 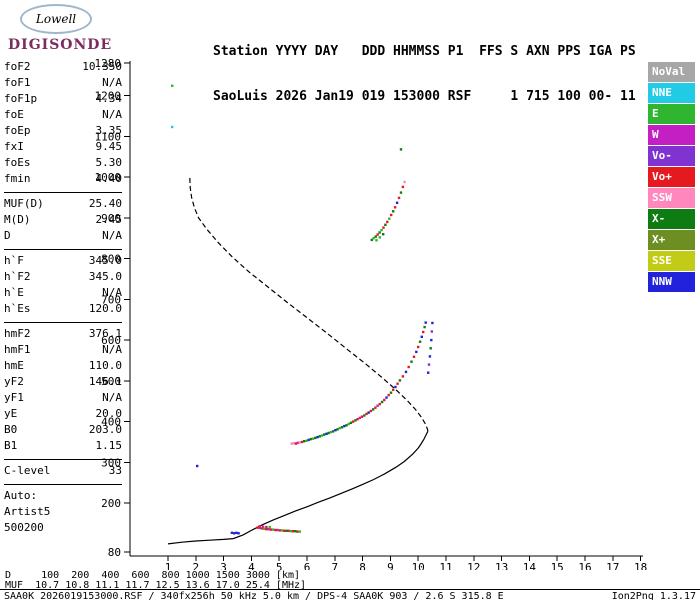 I want to click on param-value: 4.40, so click(x=109, y=178).